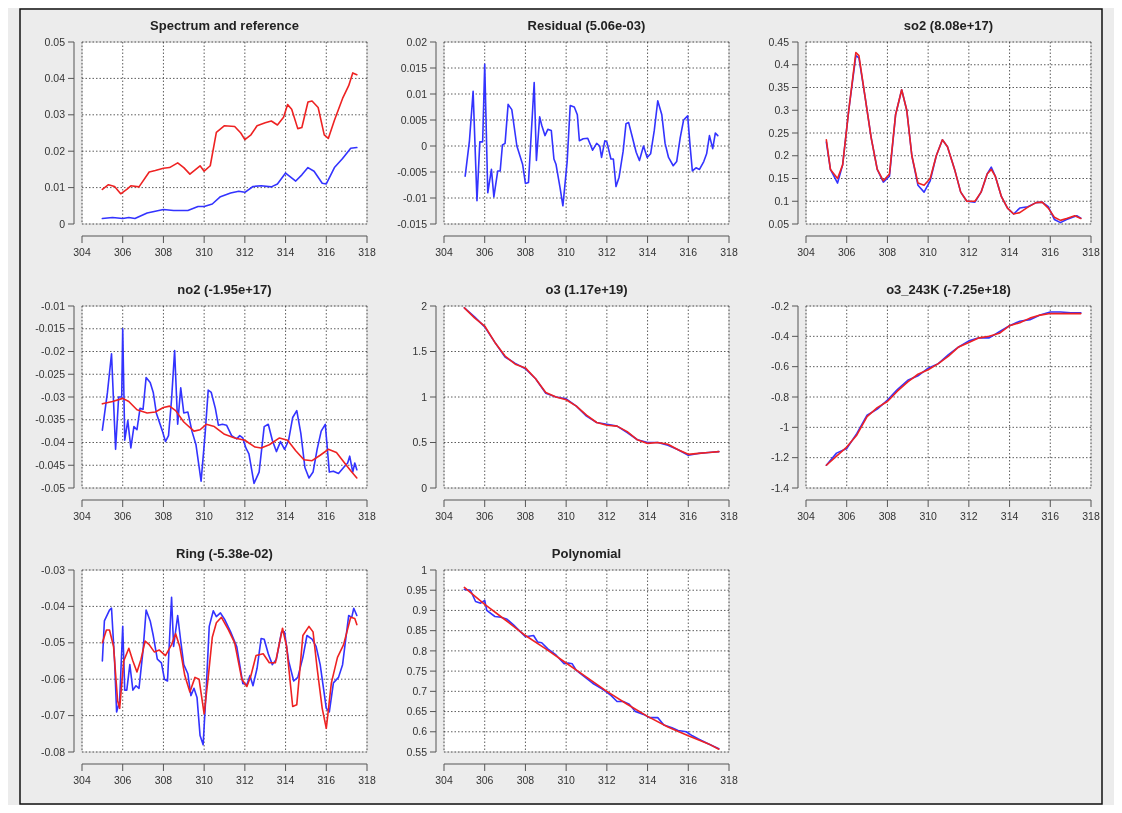  Describe the element at coordinates (224, 553) in the screenshot. I see `chart-title: Ring (-5.38e-02)` at that location.